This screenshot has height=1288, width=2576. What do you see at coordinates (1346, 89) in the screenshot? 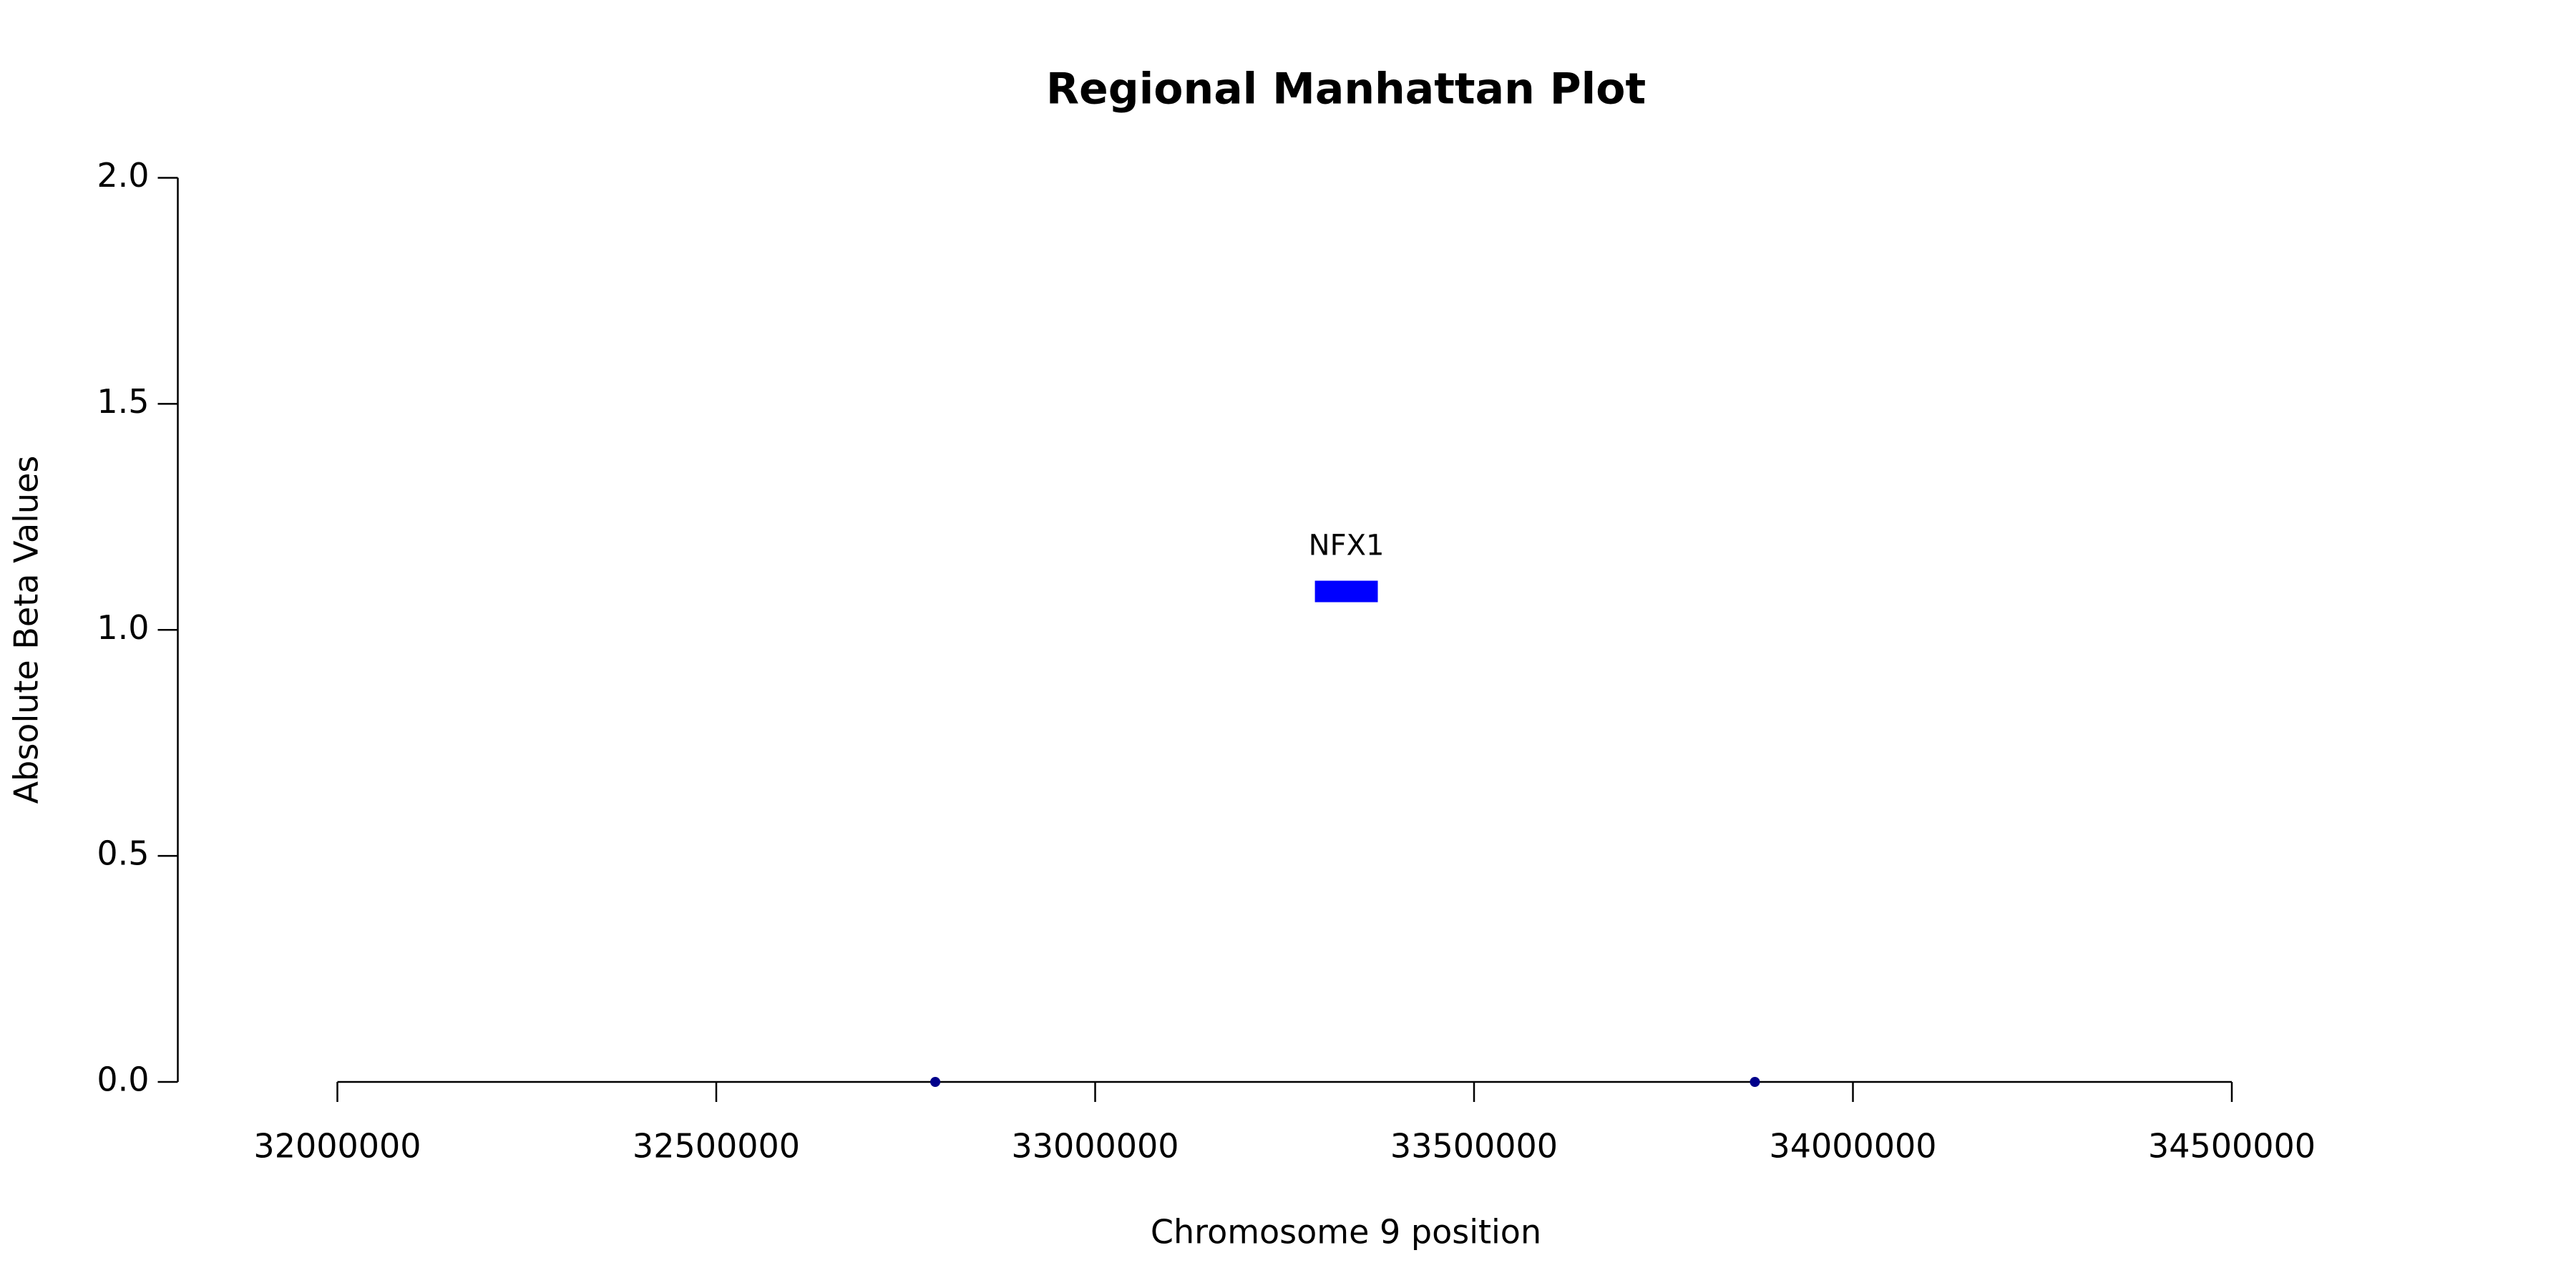
I see `chart-title: Regional Manhattan Plot` at bounding box center [1346, 89].